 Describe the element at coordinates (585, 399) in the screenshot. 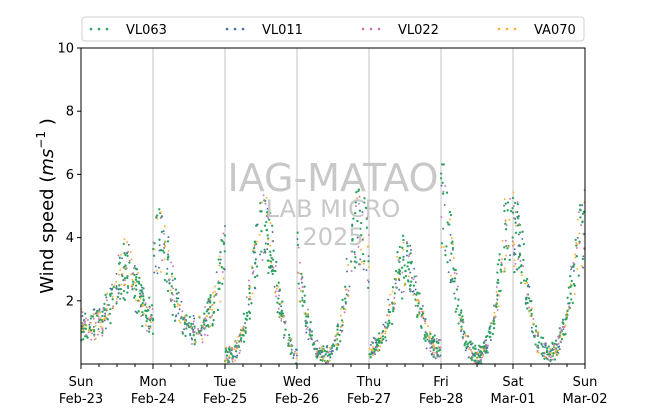

I see `x-tick-date: Mar-02` at that location.